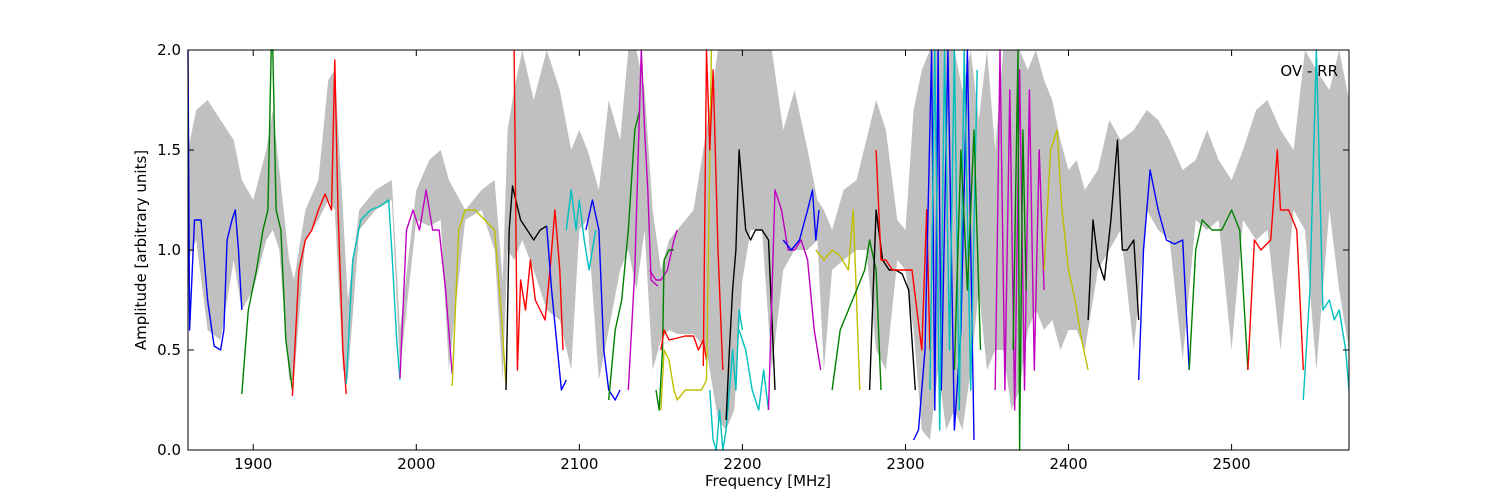 The image size is (1500, 500). What do you see at coordinates (1068, 464) in the screenshot?
I see `x-tick-label: 2400` at bounding box center [1068, 464].